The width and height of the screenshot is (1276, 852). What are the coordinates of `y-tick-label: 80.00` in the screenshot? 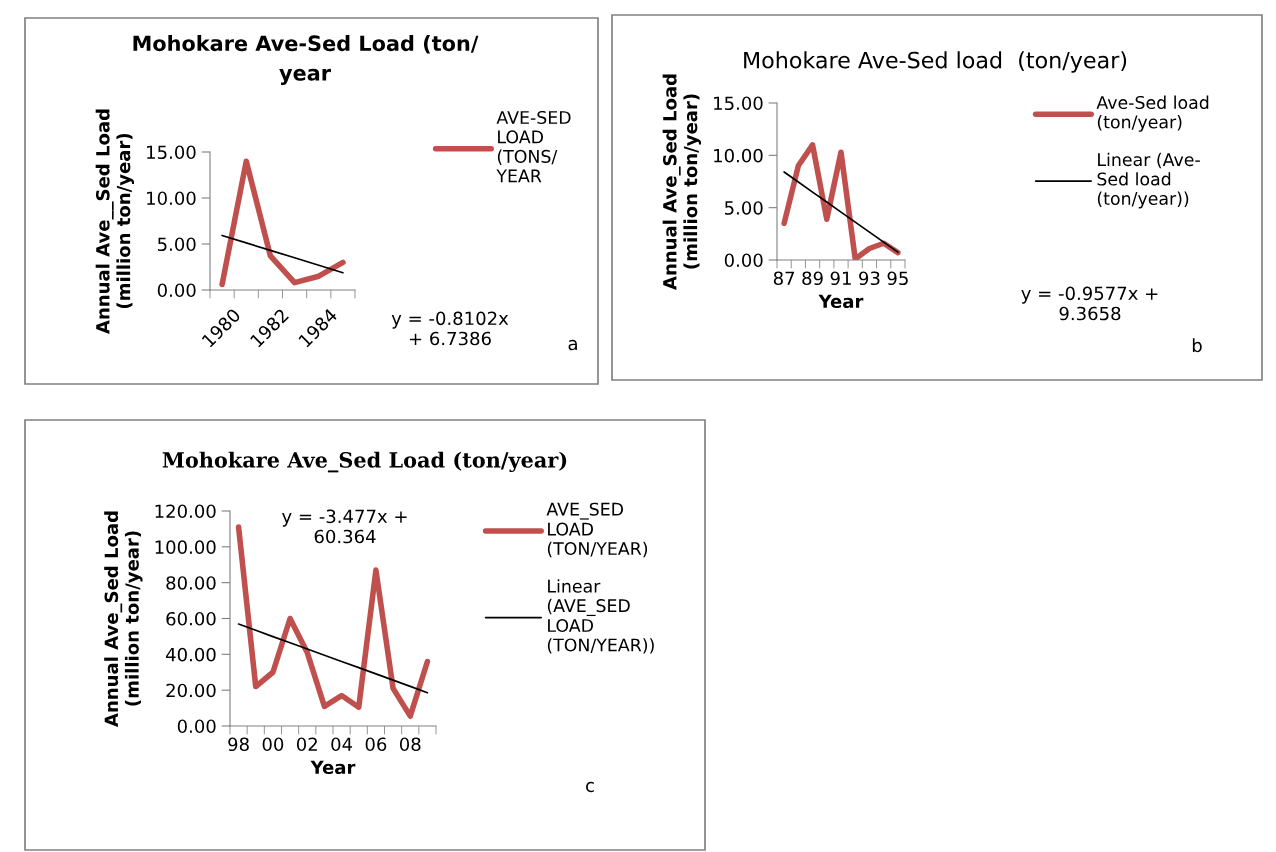 It's located at (191, 583).